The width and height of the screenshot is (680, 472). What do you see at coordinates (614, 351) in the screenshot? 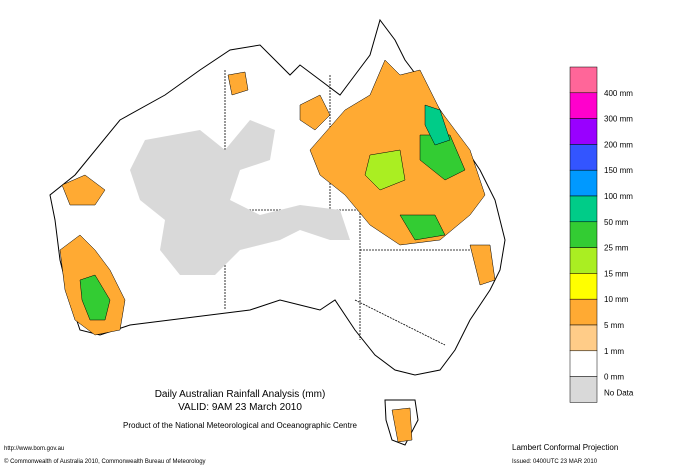
I see `legend-label: 1 mm` at bounding box center [614, 351].